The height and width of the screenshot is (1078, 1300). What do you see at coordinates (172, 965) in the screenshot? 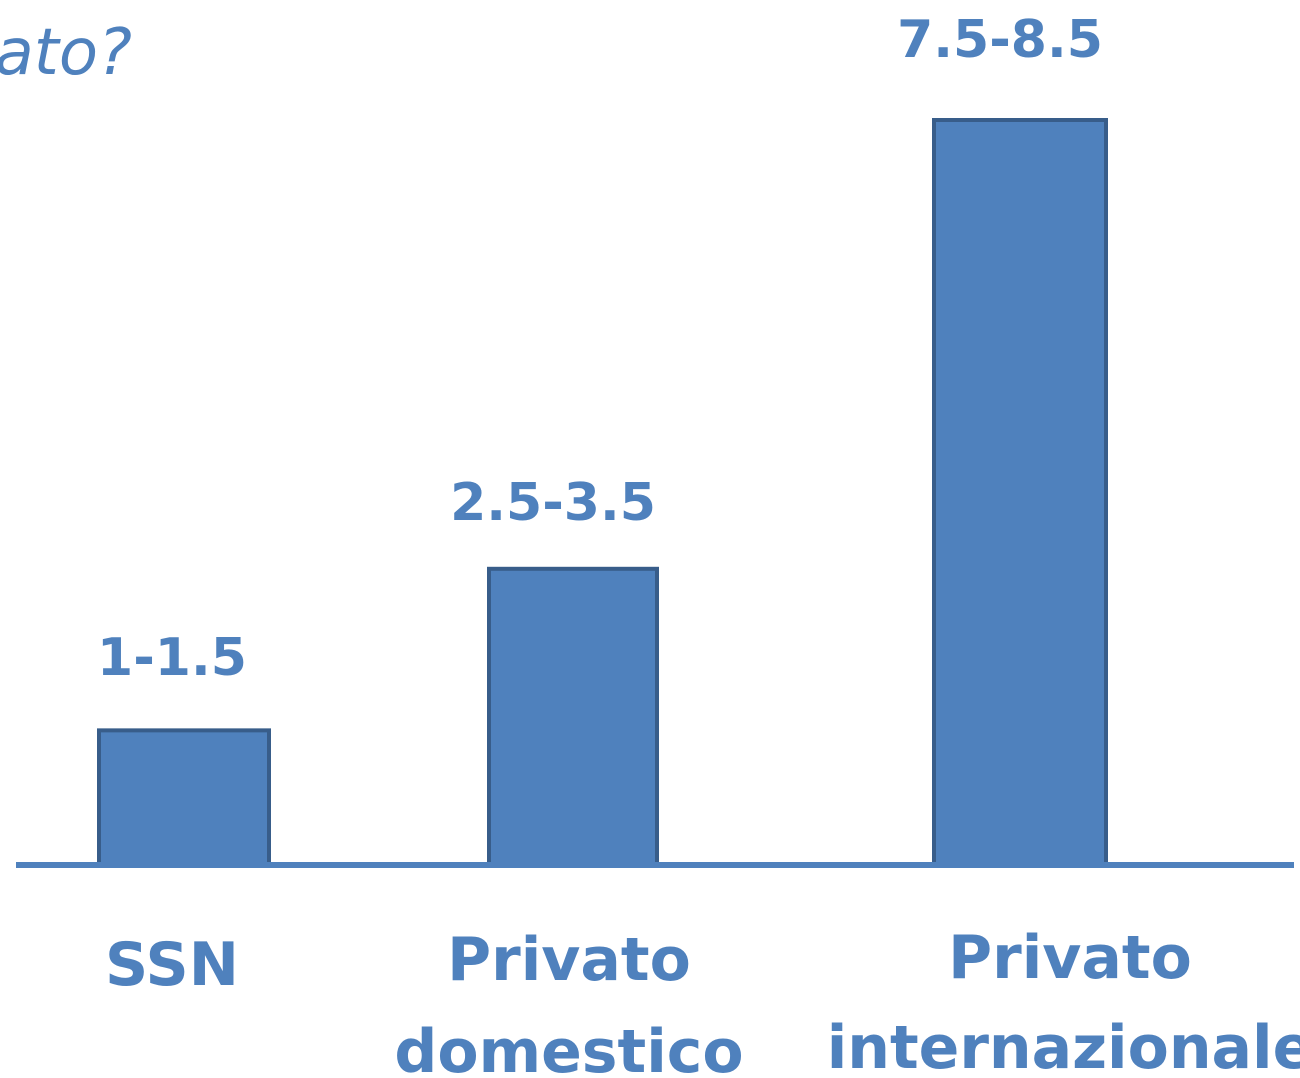
I see `category-label-0-line-0: SSN` at bounding box center [172, 965].